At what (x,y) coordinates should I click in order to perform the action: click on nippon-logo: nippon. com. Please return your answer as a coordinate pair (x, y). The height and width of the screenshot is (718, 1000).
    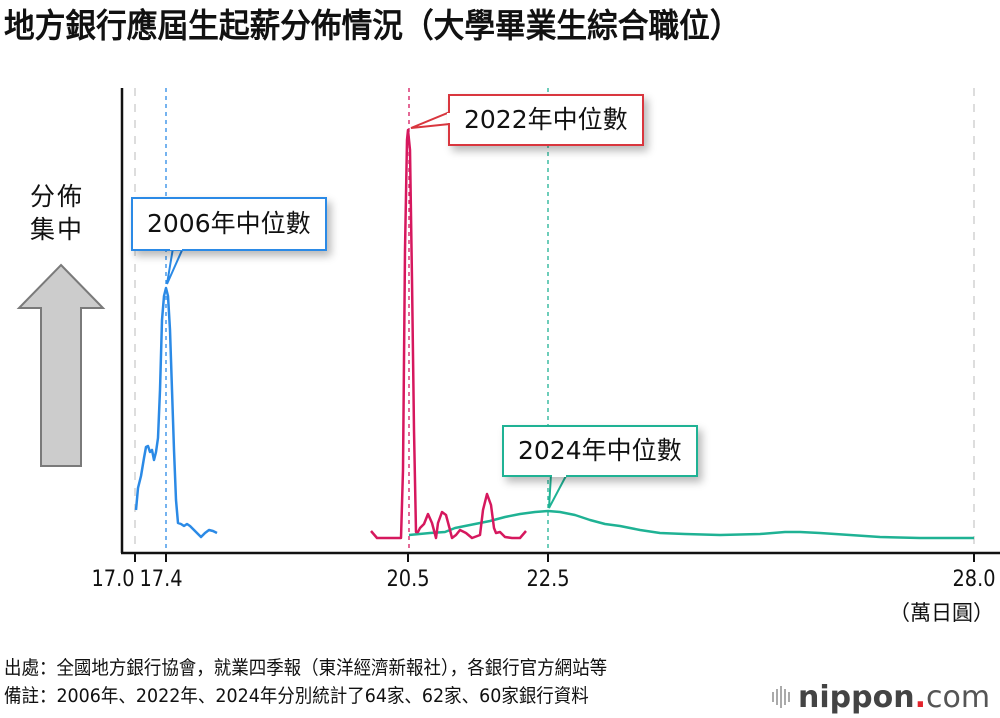
    Looking at the image, I should click on (881, 697).